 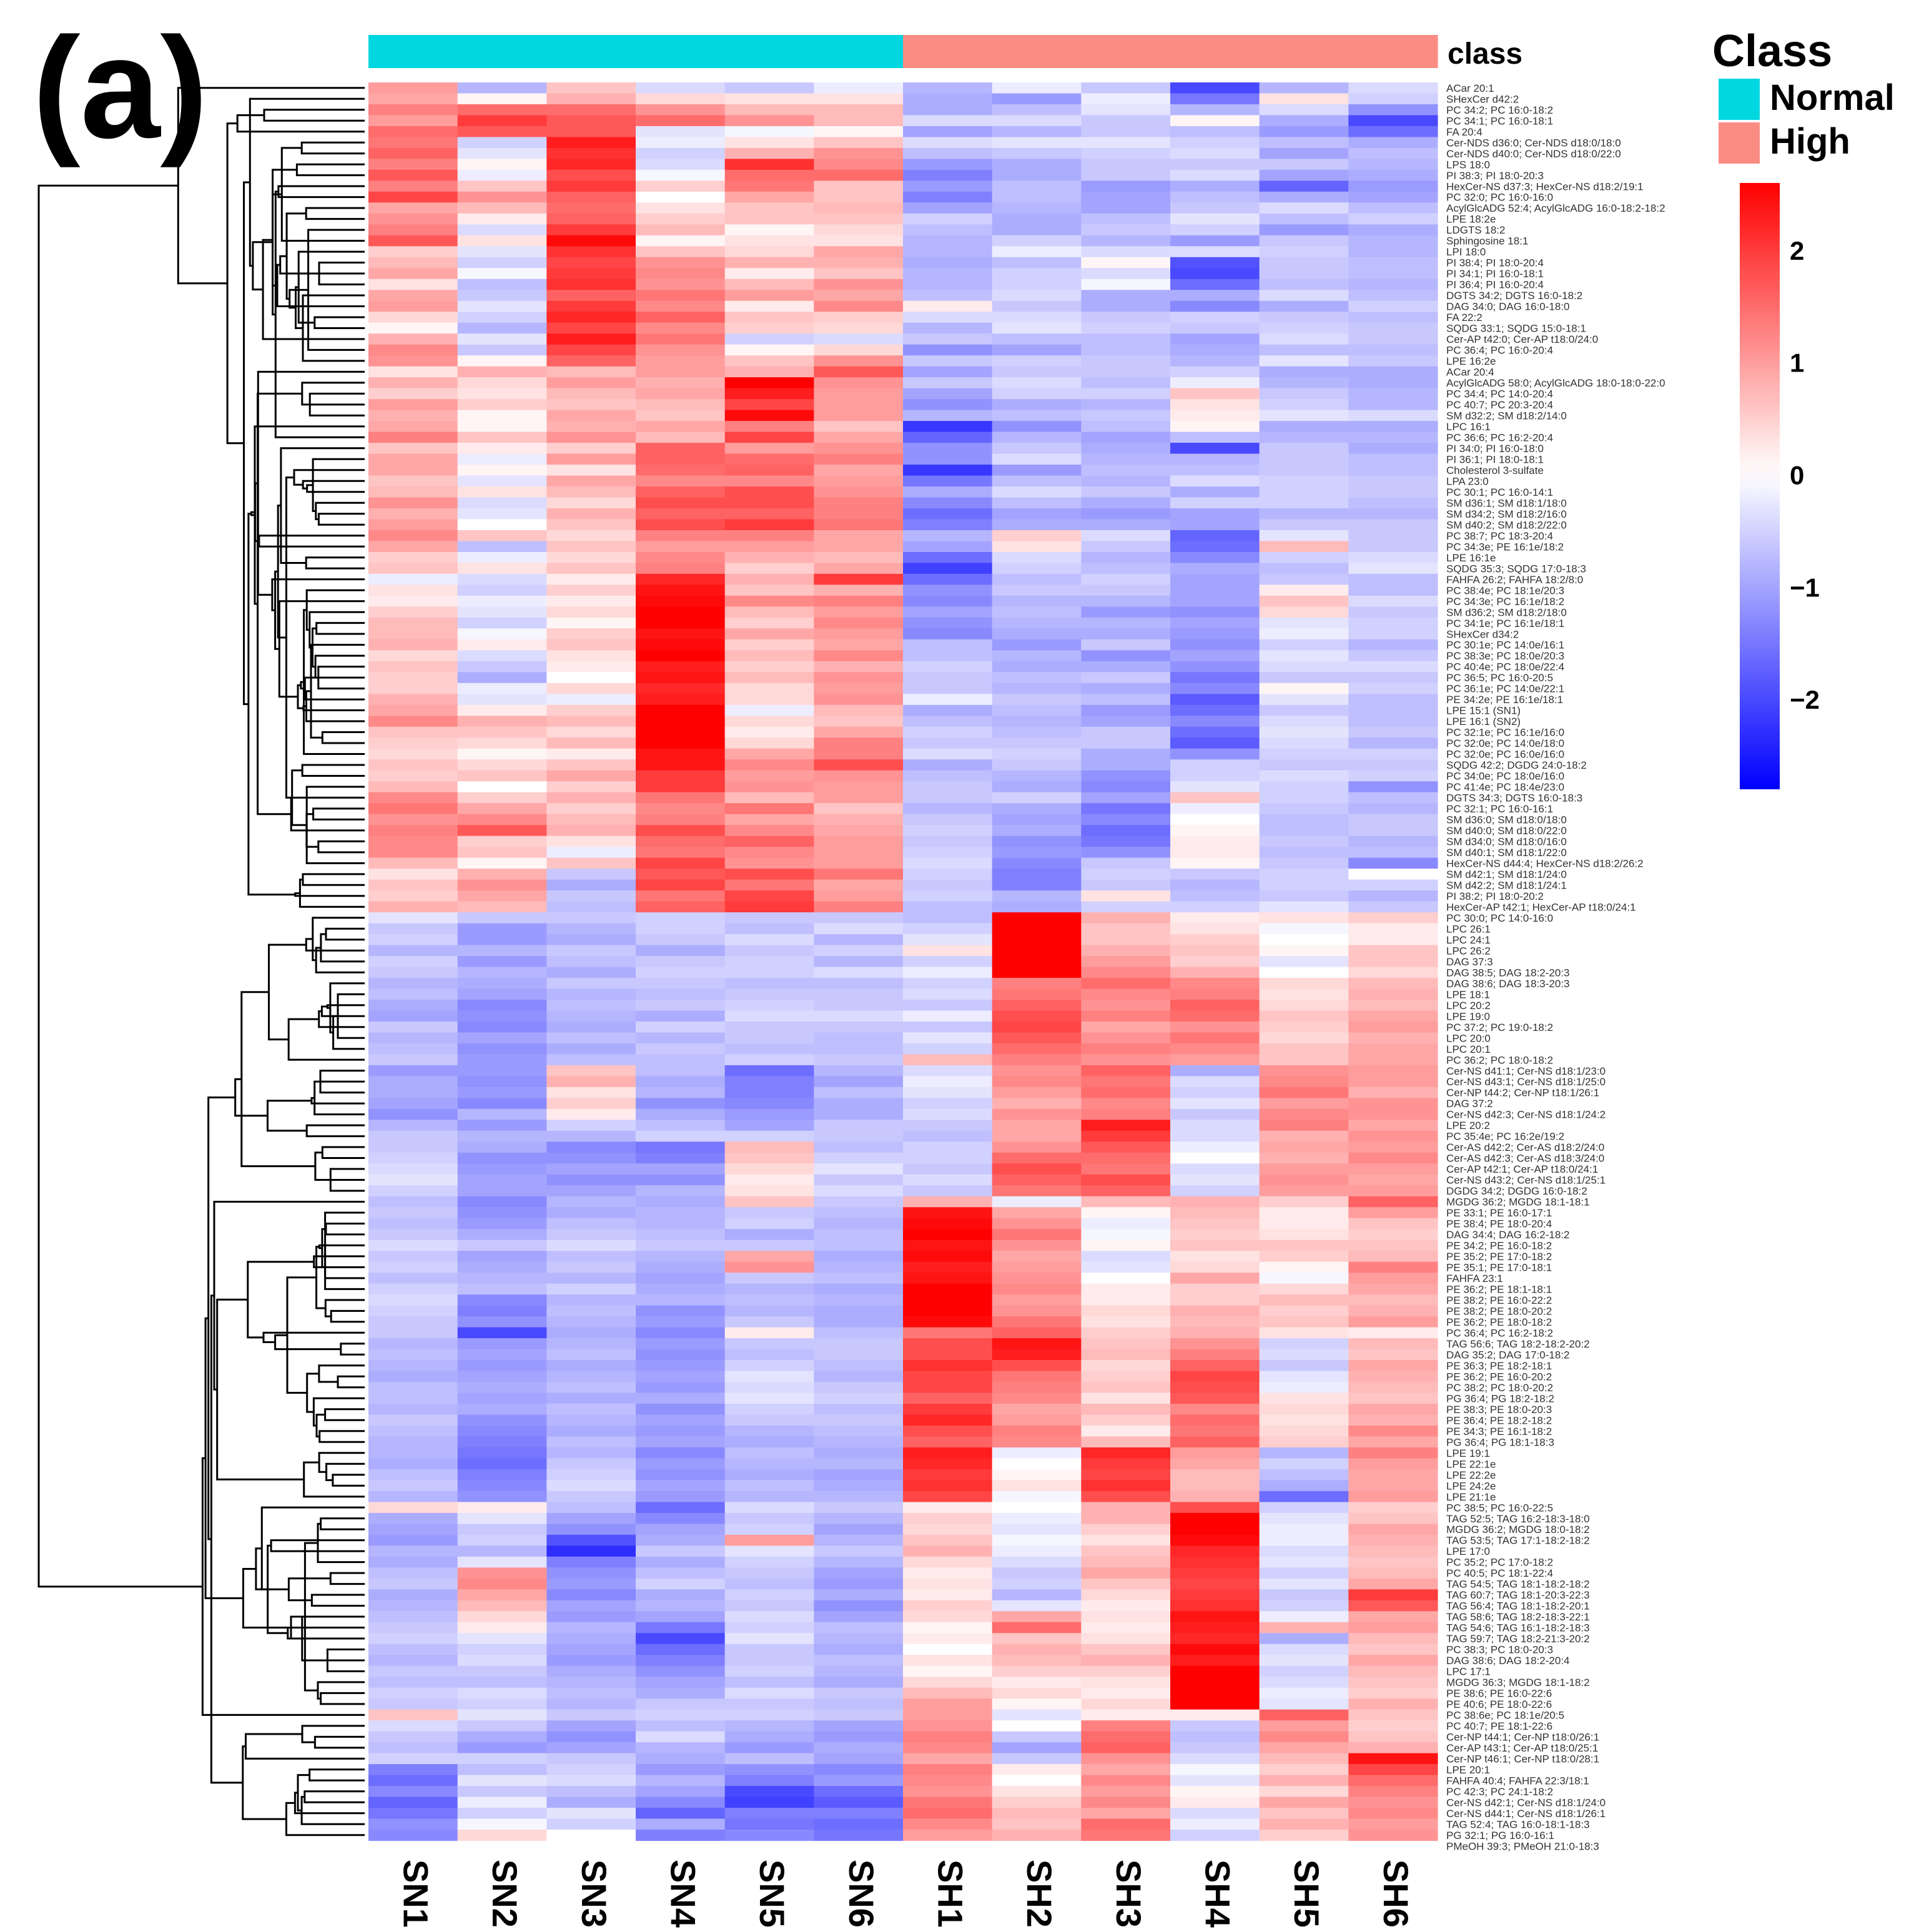 What do you see at coordinates (1506, 820) in the screenshot?
I see `row-label: SM d36:0; SM d18:0/18:0` at bounding box center [1506, 820].